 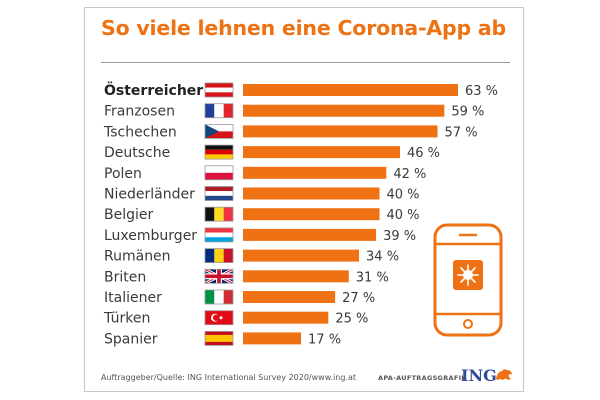 What do you see at coordinates (219, 338) in the screenshot?
I see `spain-flag-icon` at bounding box center [219, 338].